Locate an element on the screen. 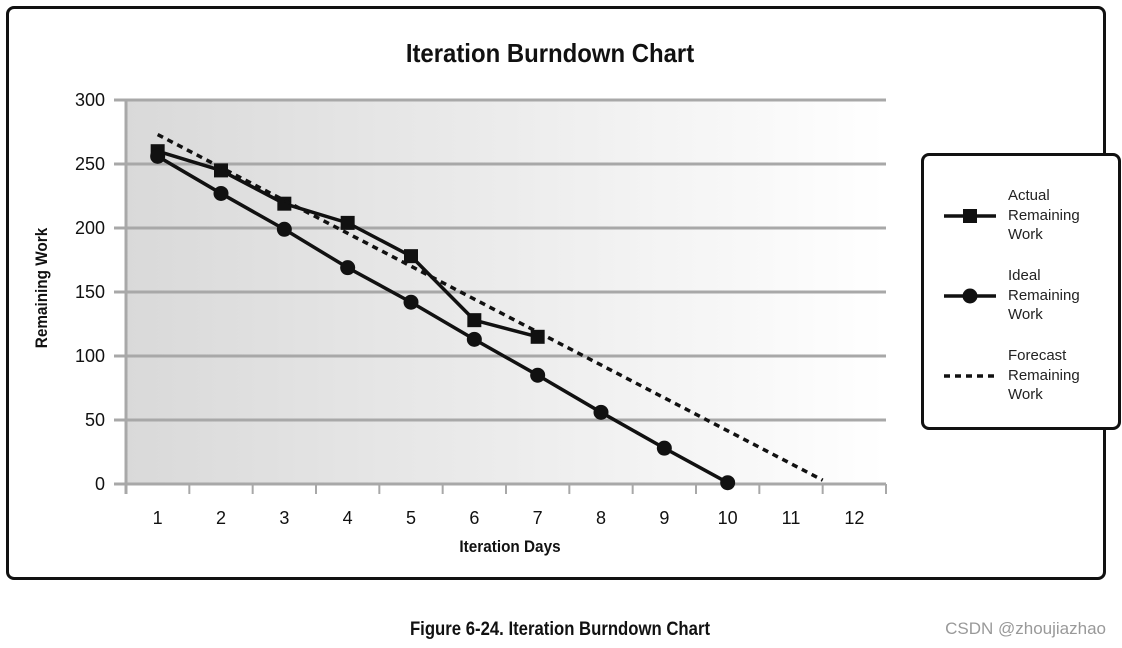 The height and width of the screenshot is (648, 1122). square-marker-icon is located at coordinates (970, 216).